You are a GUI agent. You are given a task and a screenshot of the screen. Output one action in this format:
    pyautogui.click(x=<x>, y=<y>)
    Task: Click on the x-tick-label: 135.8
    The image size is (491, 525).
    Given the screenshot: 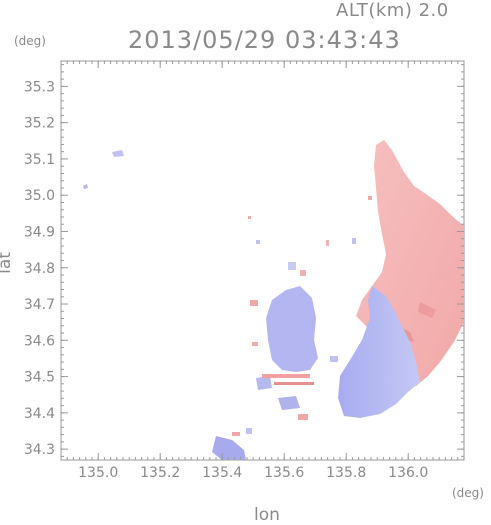 What is the action you would take?
    pyautogui.click(x=346, y=473)
    